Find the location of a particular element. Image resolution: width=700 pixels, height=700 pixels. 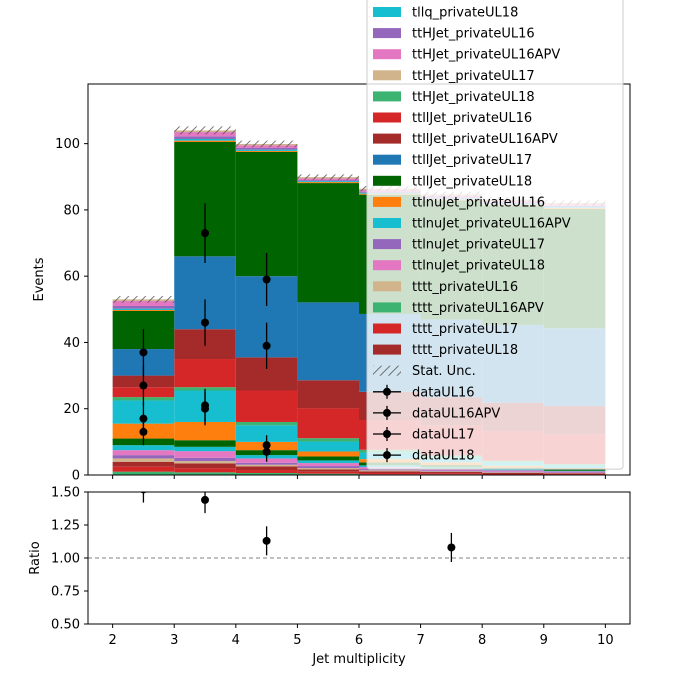

ratio-ylabel: Ratio is located at coordinates (35, 557).